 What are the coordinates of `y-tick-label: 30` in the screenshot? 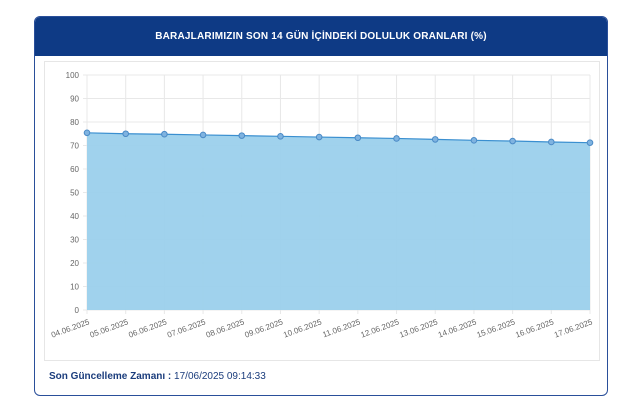 It's located at (74, 240).